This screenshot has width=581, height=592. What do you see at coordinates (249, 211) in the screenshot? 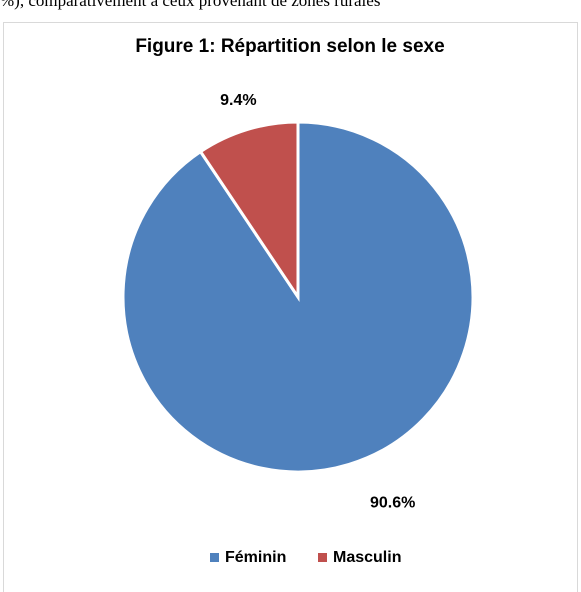
I see `pie-slice` at bounding box center [249, 211].